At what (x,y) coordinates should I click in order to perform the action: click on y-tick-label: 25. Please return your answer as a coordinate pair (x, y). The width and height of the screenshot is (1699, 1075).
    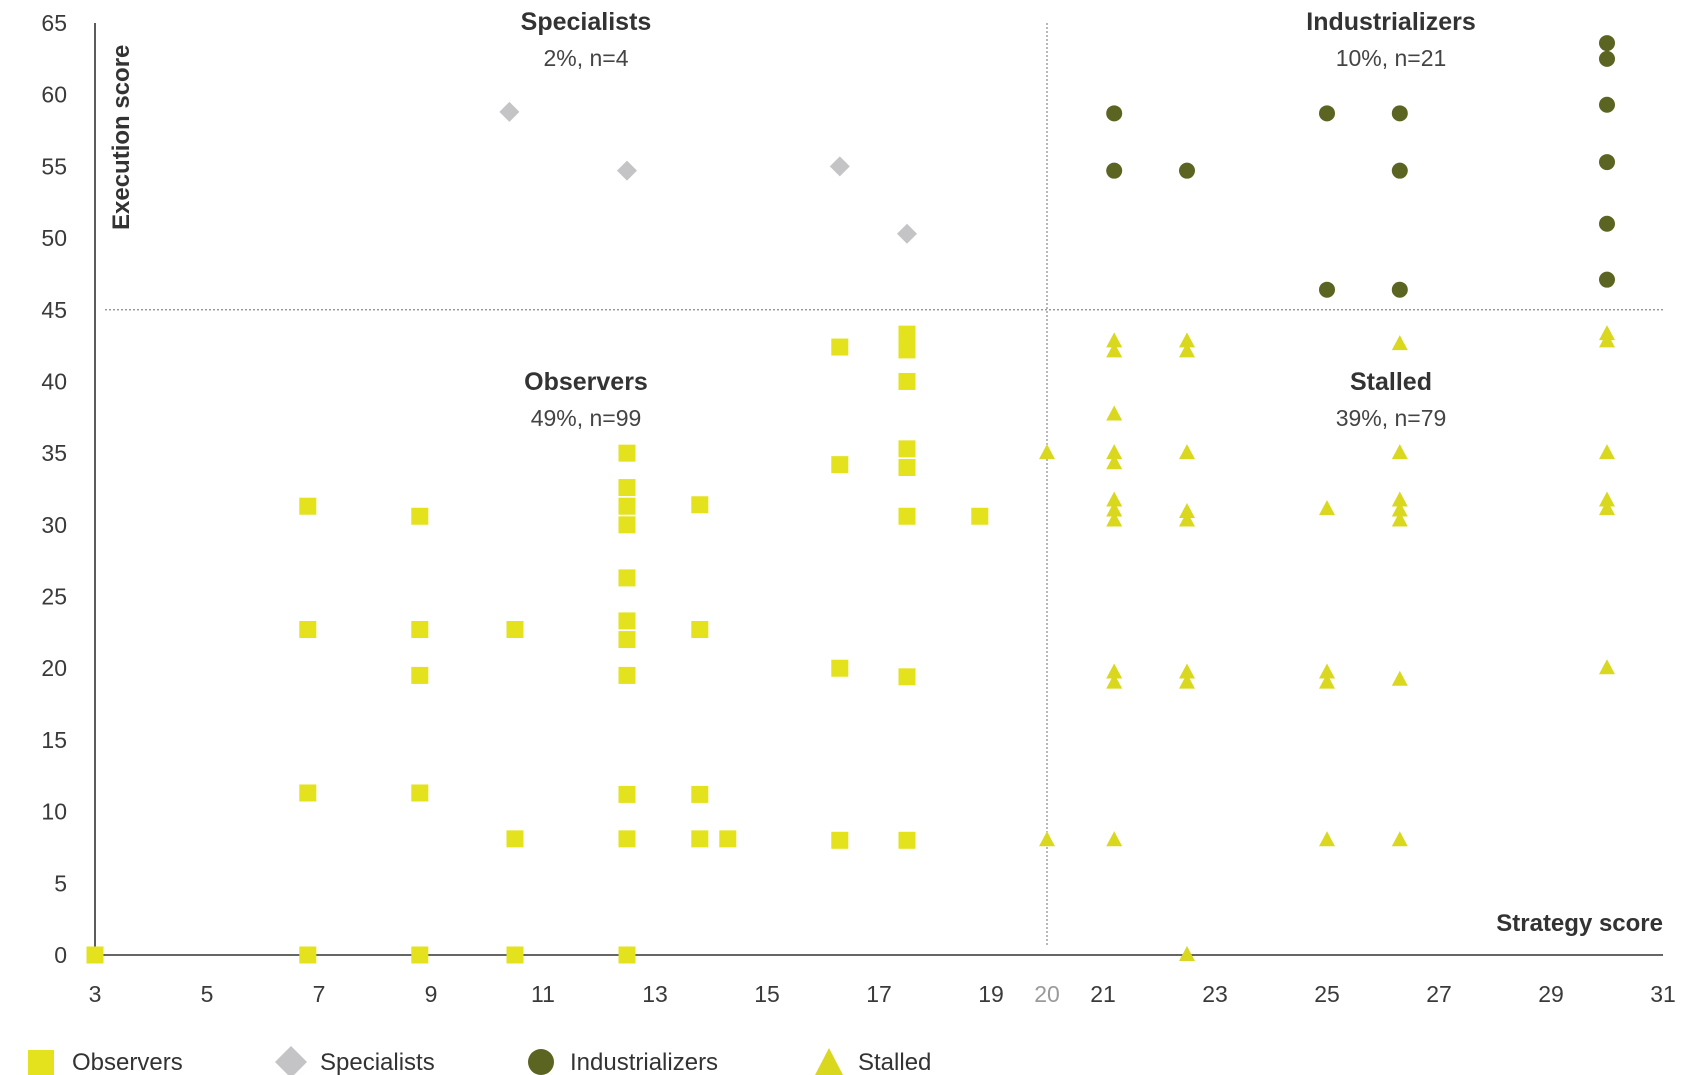
    Looking at the image, I should click on (54, 597).